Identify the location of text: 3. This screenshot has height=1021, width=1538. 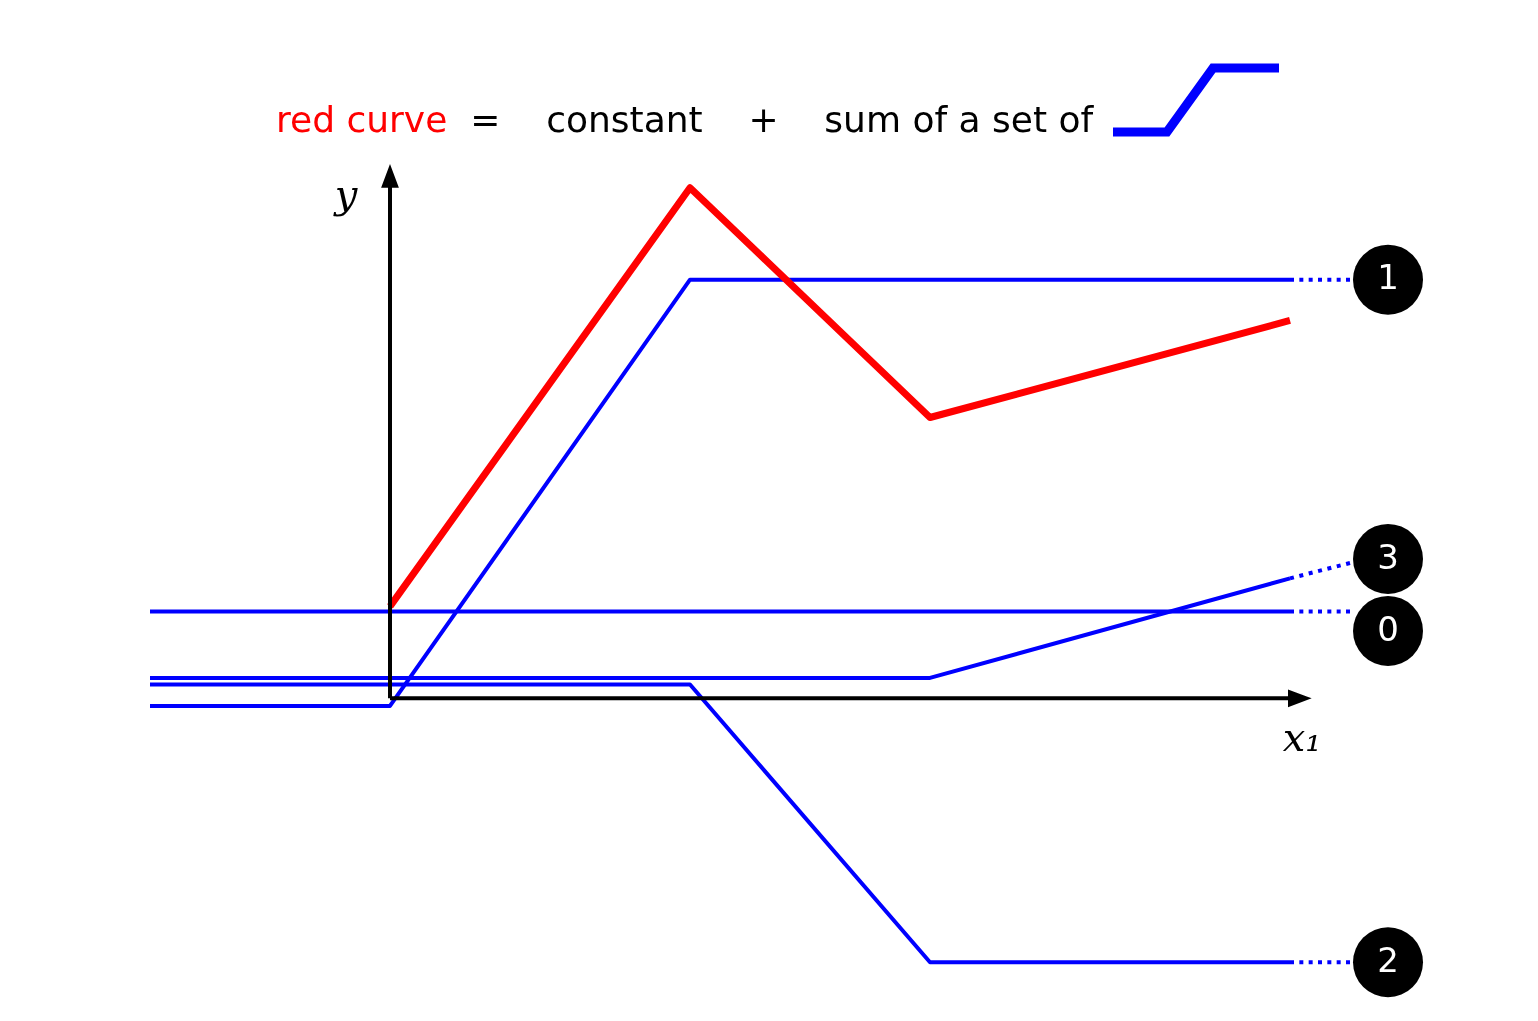
(1388, 556).